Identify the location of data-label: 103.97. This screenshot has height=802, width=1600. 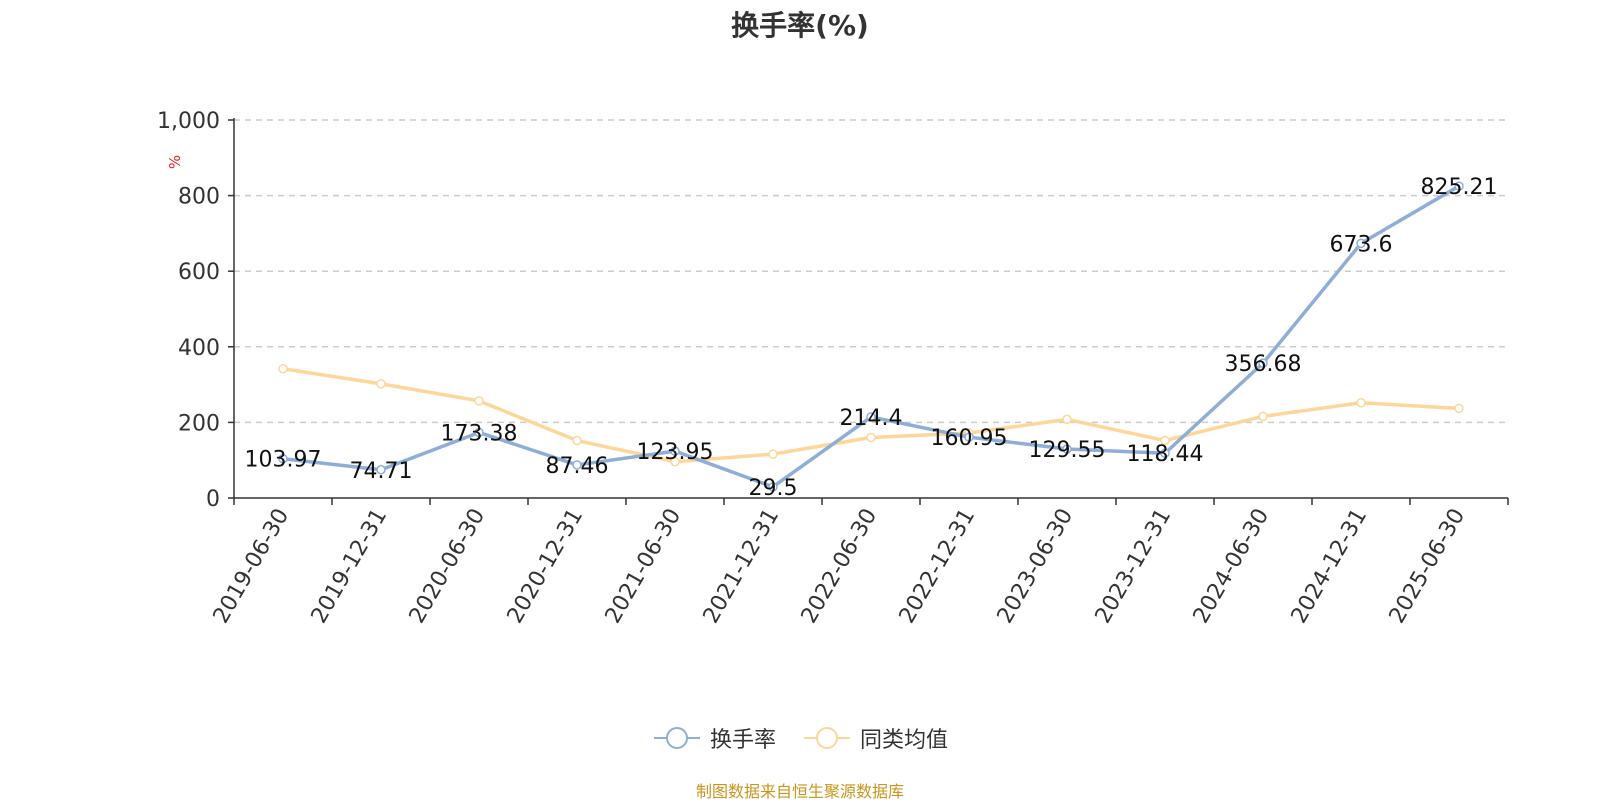
(283, 460).